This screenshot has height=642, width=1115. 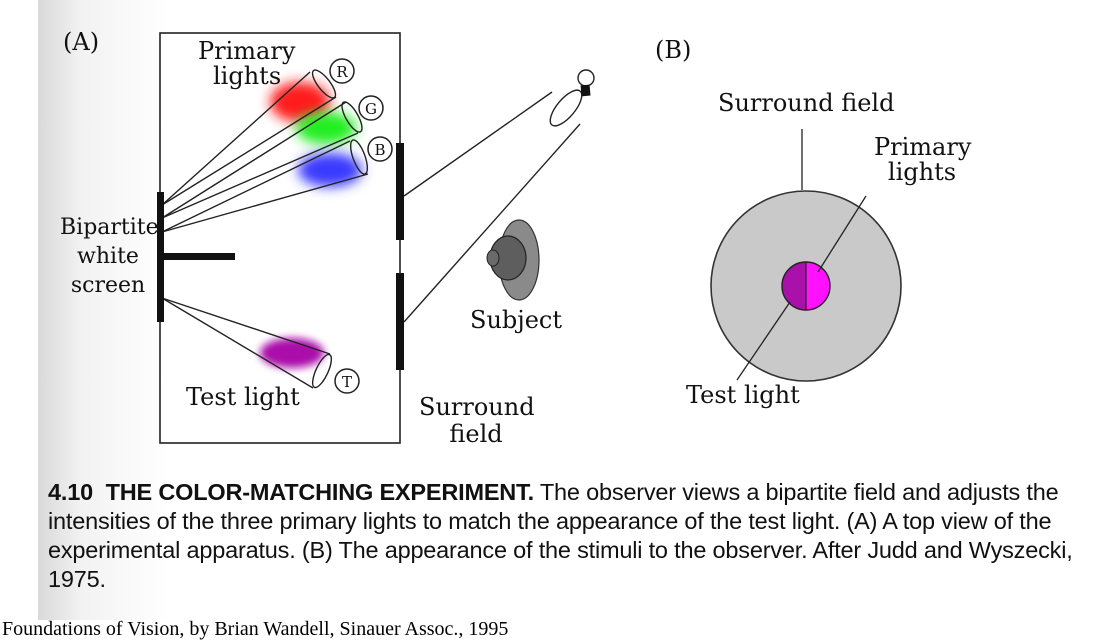 I want to click on light-b-label: B, so click(x=379, y=150).